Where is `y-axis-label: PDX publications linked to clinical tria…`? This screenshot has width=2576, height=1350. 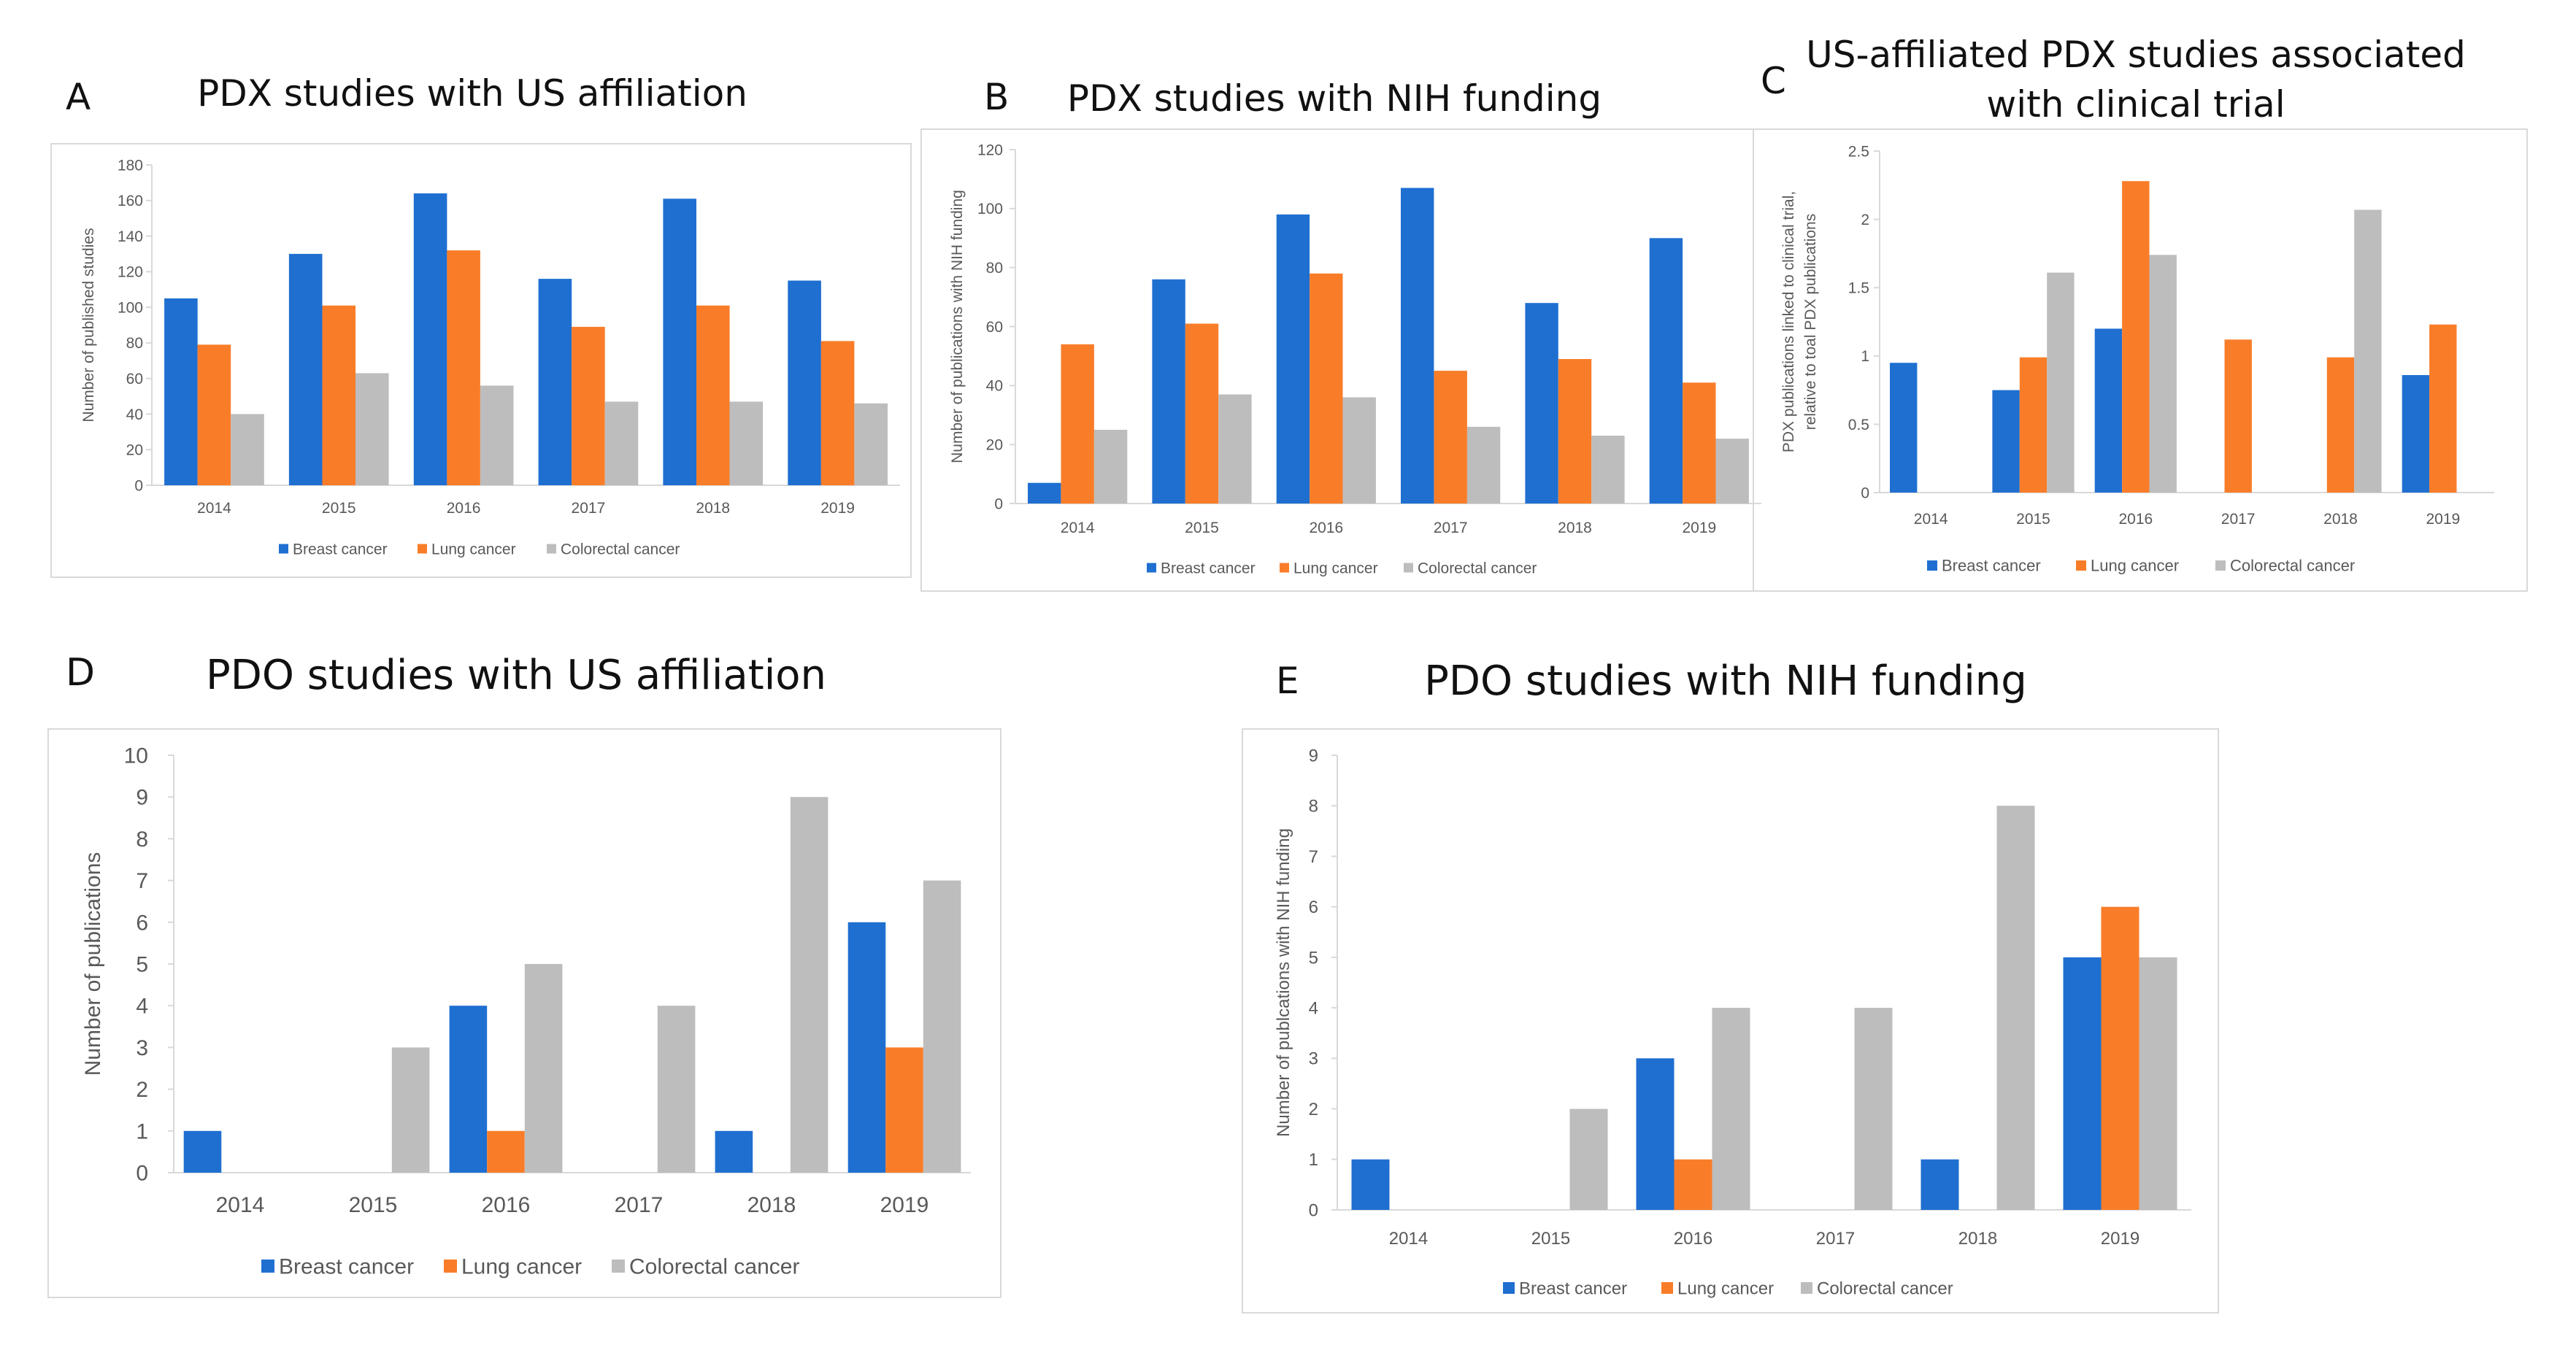
y-axis-label: PDX publications linked to clinical tria… is located at coordinates (1788, 321).